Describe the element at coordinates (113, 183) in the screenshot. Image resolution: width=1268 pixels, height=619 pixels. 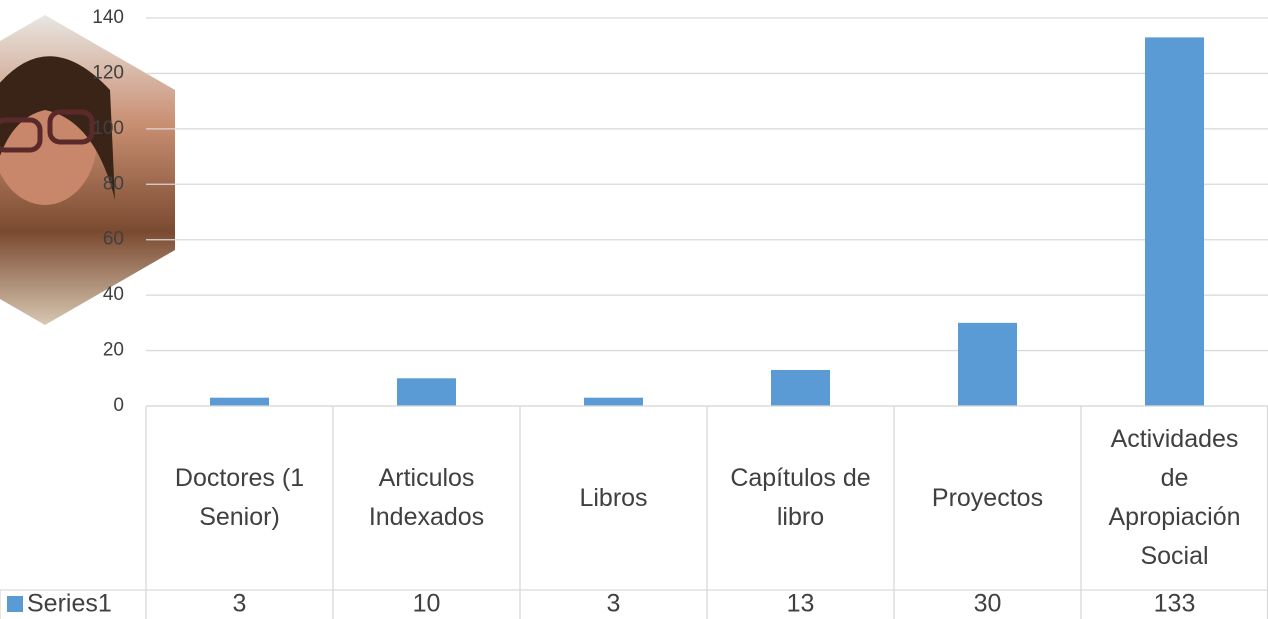
I see `y-tick-label: 80` at that location.